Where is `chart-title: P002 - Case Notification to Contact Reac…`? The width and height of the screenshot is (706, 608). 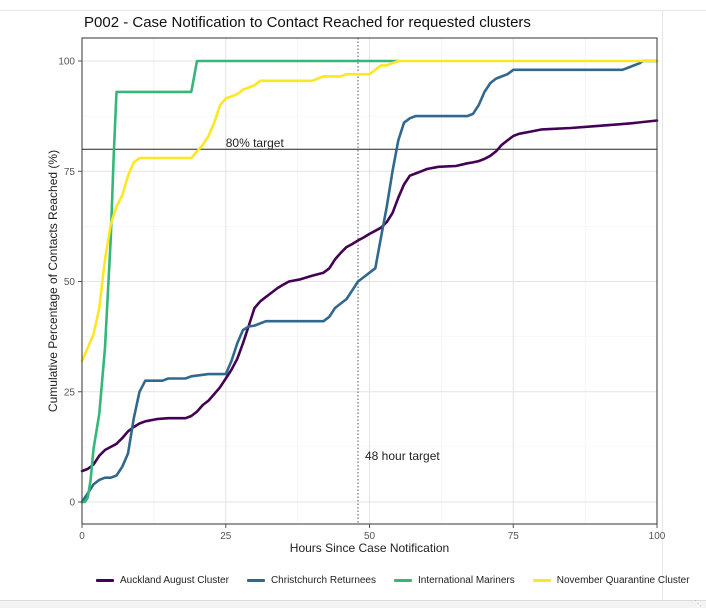 chart-title: P002 - Case Notification to Contact Reac… is located at coordinates (307, 22).